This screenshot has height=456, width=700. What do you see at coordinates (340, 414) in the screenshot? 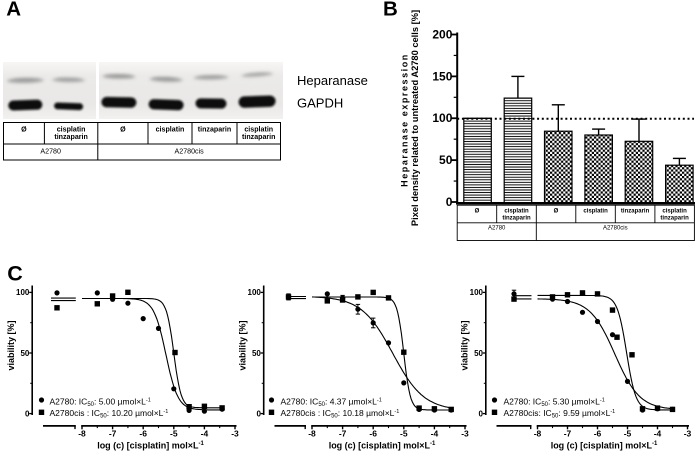
I see `svg-text:A2780cis : IC50: 10.18 µmol×L-: A2780cis : IC50: 10.18 µmol×L-1` at bounding box center [340, 414].